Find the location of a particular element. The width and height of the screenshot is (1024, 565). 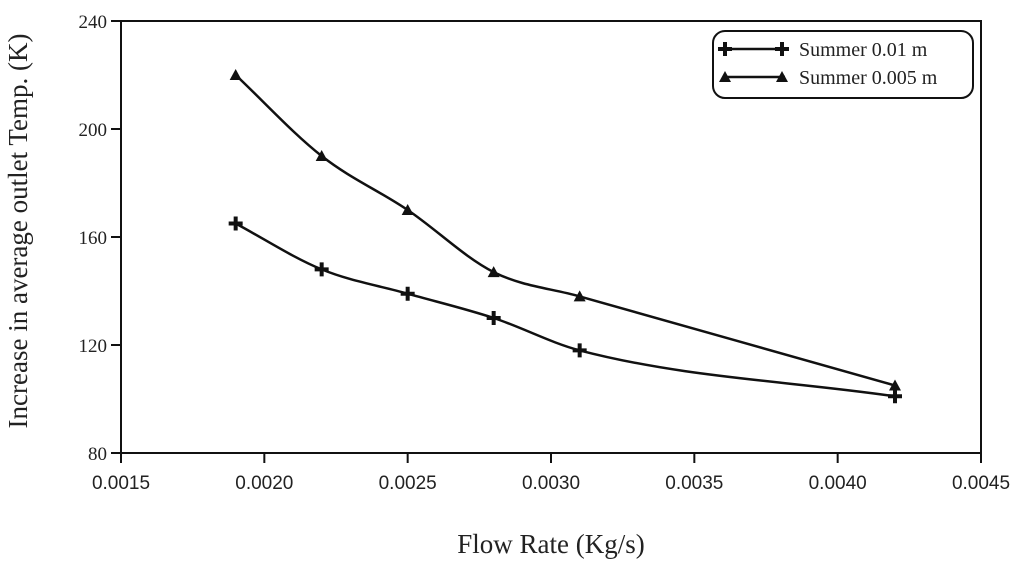

x-tick-label: 0.0015 is located at coordinates (121, 483).